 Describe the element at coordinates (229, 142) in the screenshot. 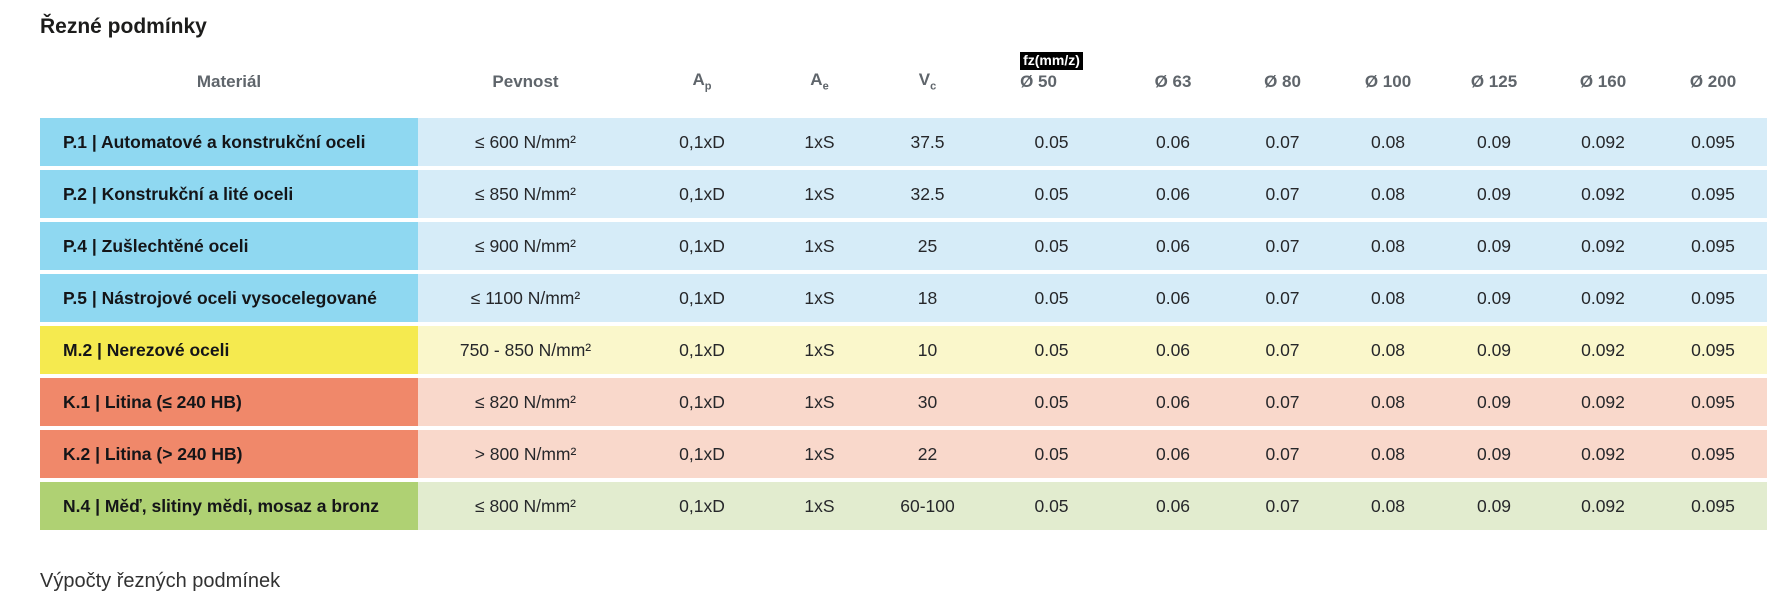

I see `material-cell: P.1 | Automatové a konstrukční oceli` at that location.